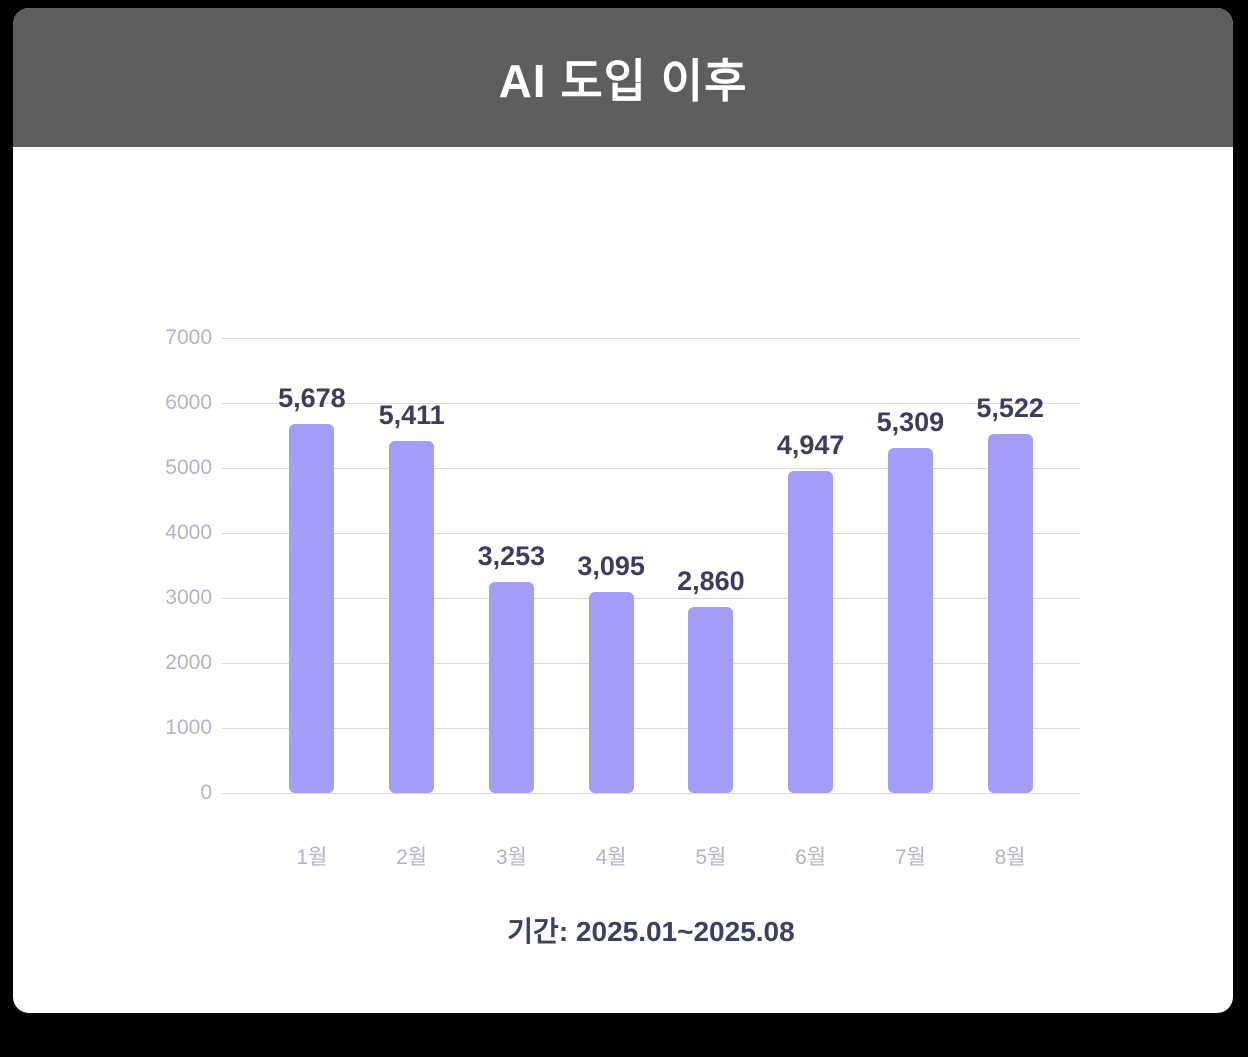 This screenshot has width=1248, height=1057. I want to click on y-tick-label: 4000, so click(188, 532).